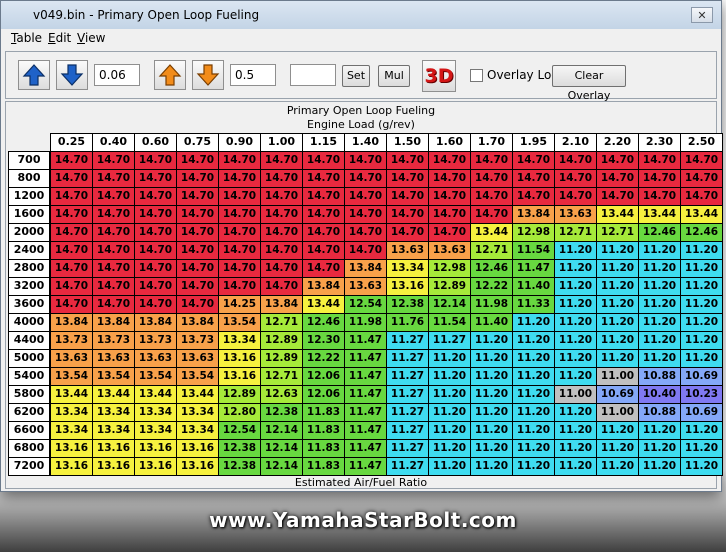  What do you see at coordinates (491, 304) in the screenshot?
I see `table-cell: 11.98` at bounding box center [491, 304].